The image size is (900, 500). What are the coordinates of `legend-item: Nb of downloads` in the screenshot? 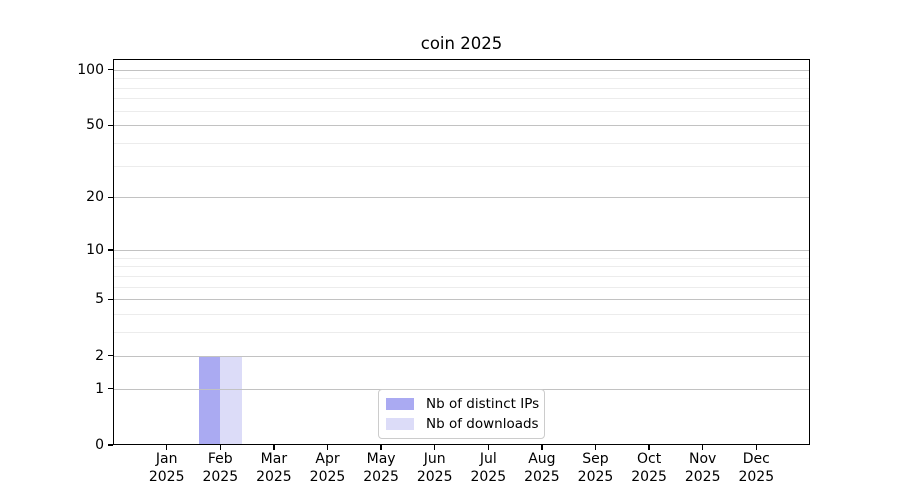 It's located at (462, 424).